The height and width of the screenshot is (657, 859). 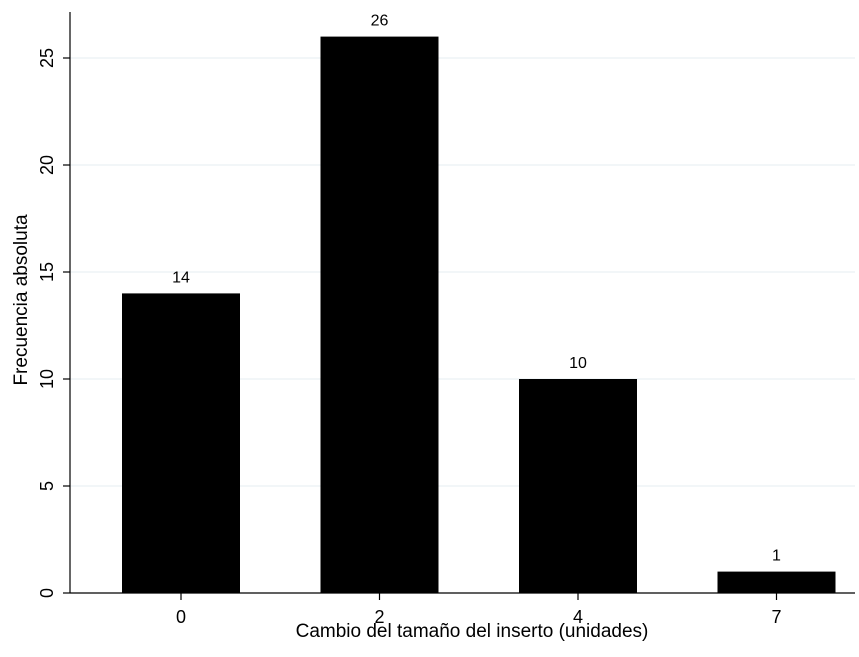 What do you see at coordinates (472, 631) in the screenshot?
I see `x-axis-title: Cambio del tamaño del inserto (unidades)` at bounding box center [472, 631].